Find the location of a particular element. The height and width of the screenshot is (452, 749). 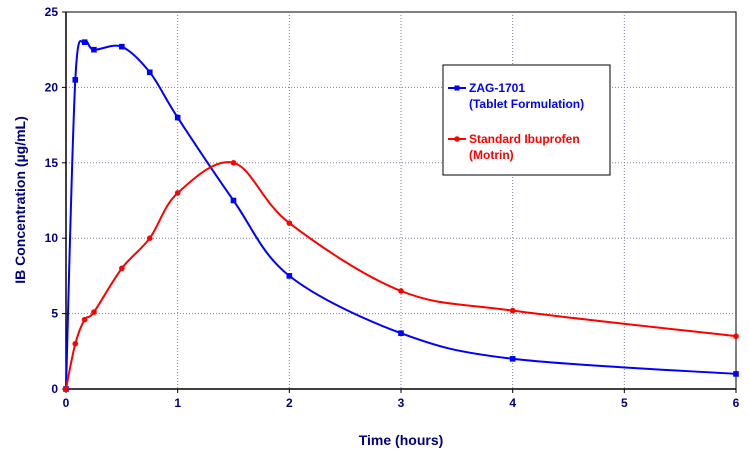

y-axis-label: IB Concentration (µg/mL) is located at coordinates (20, 200).